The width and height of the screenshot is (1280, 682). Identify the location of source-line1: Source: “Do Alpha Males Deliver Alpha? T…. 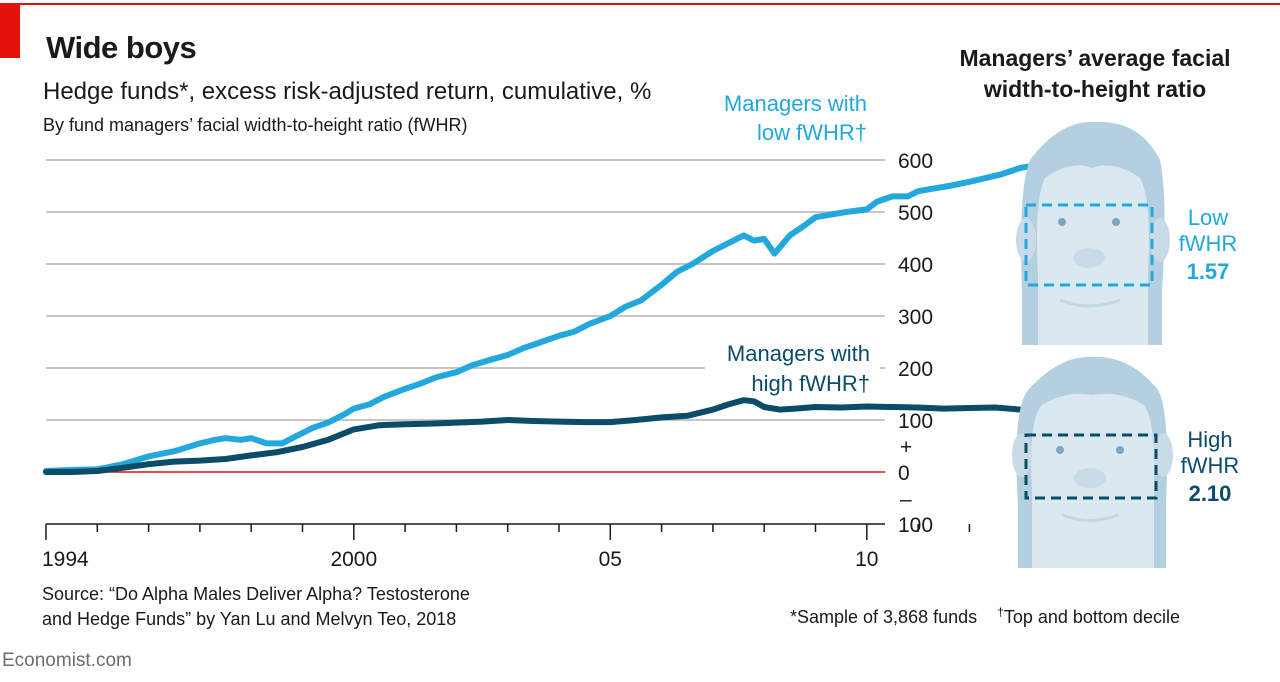
(256, 594).